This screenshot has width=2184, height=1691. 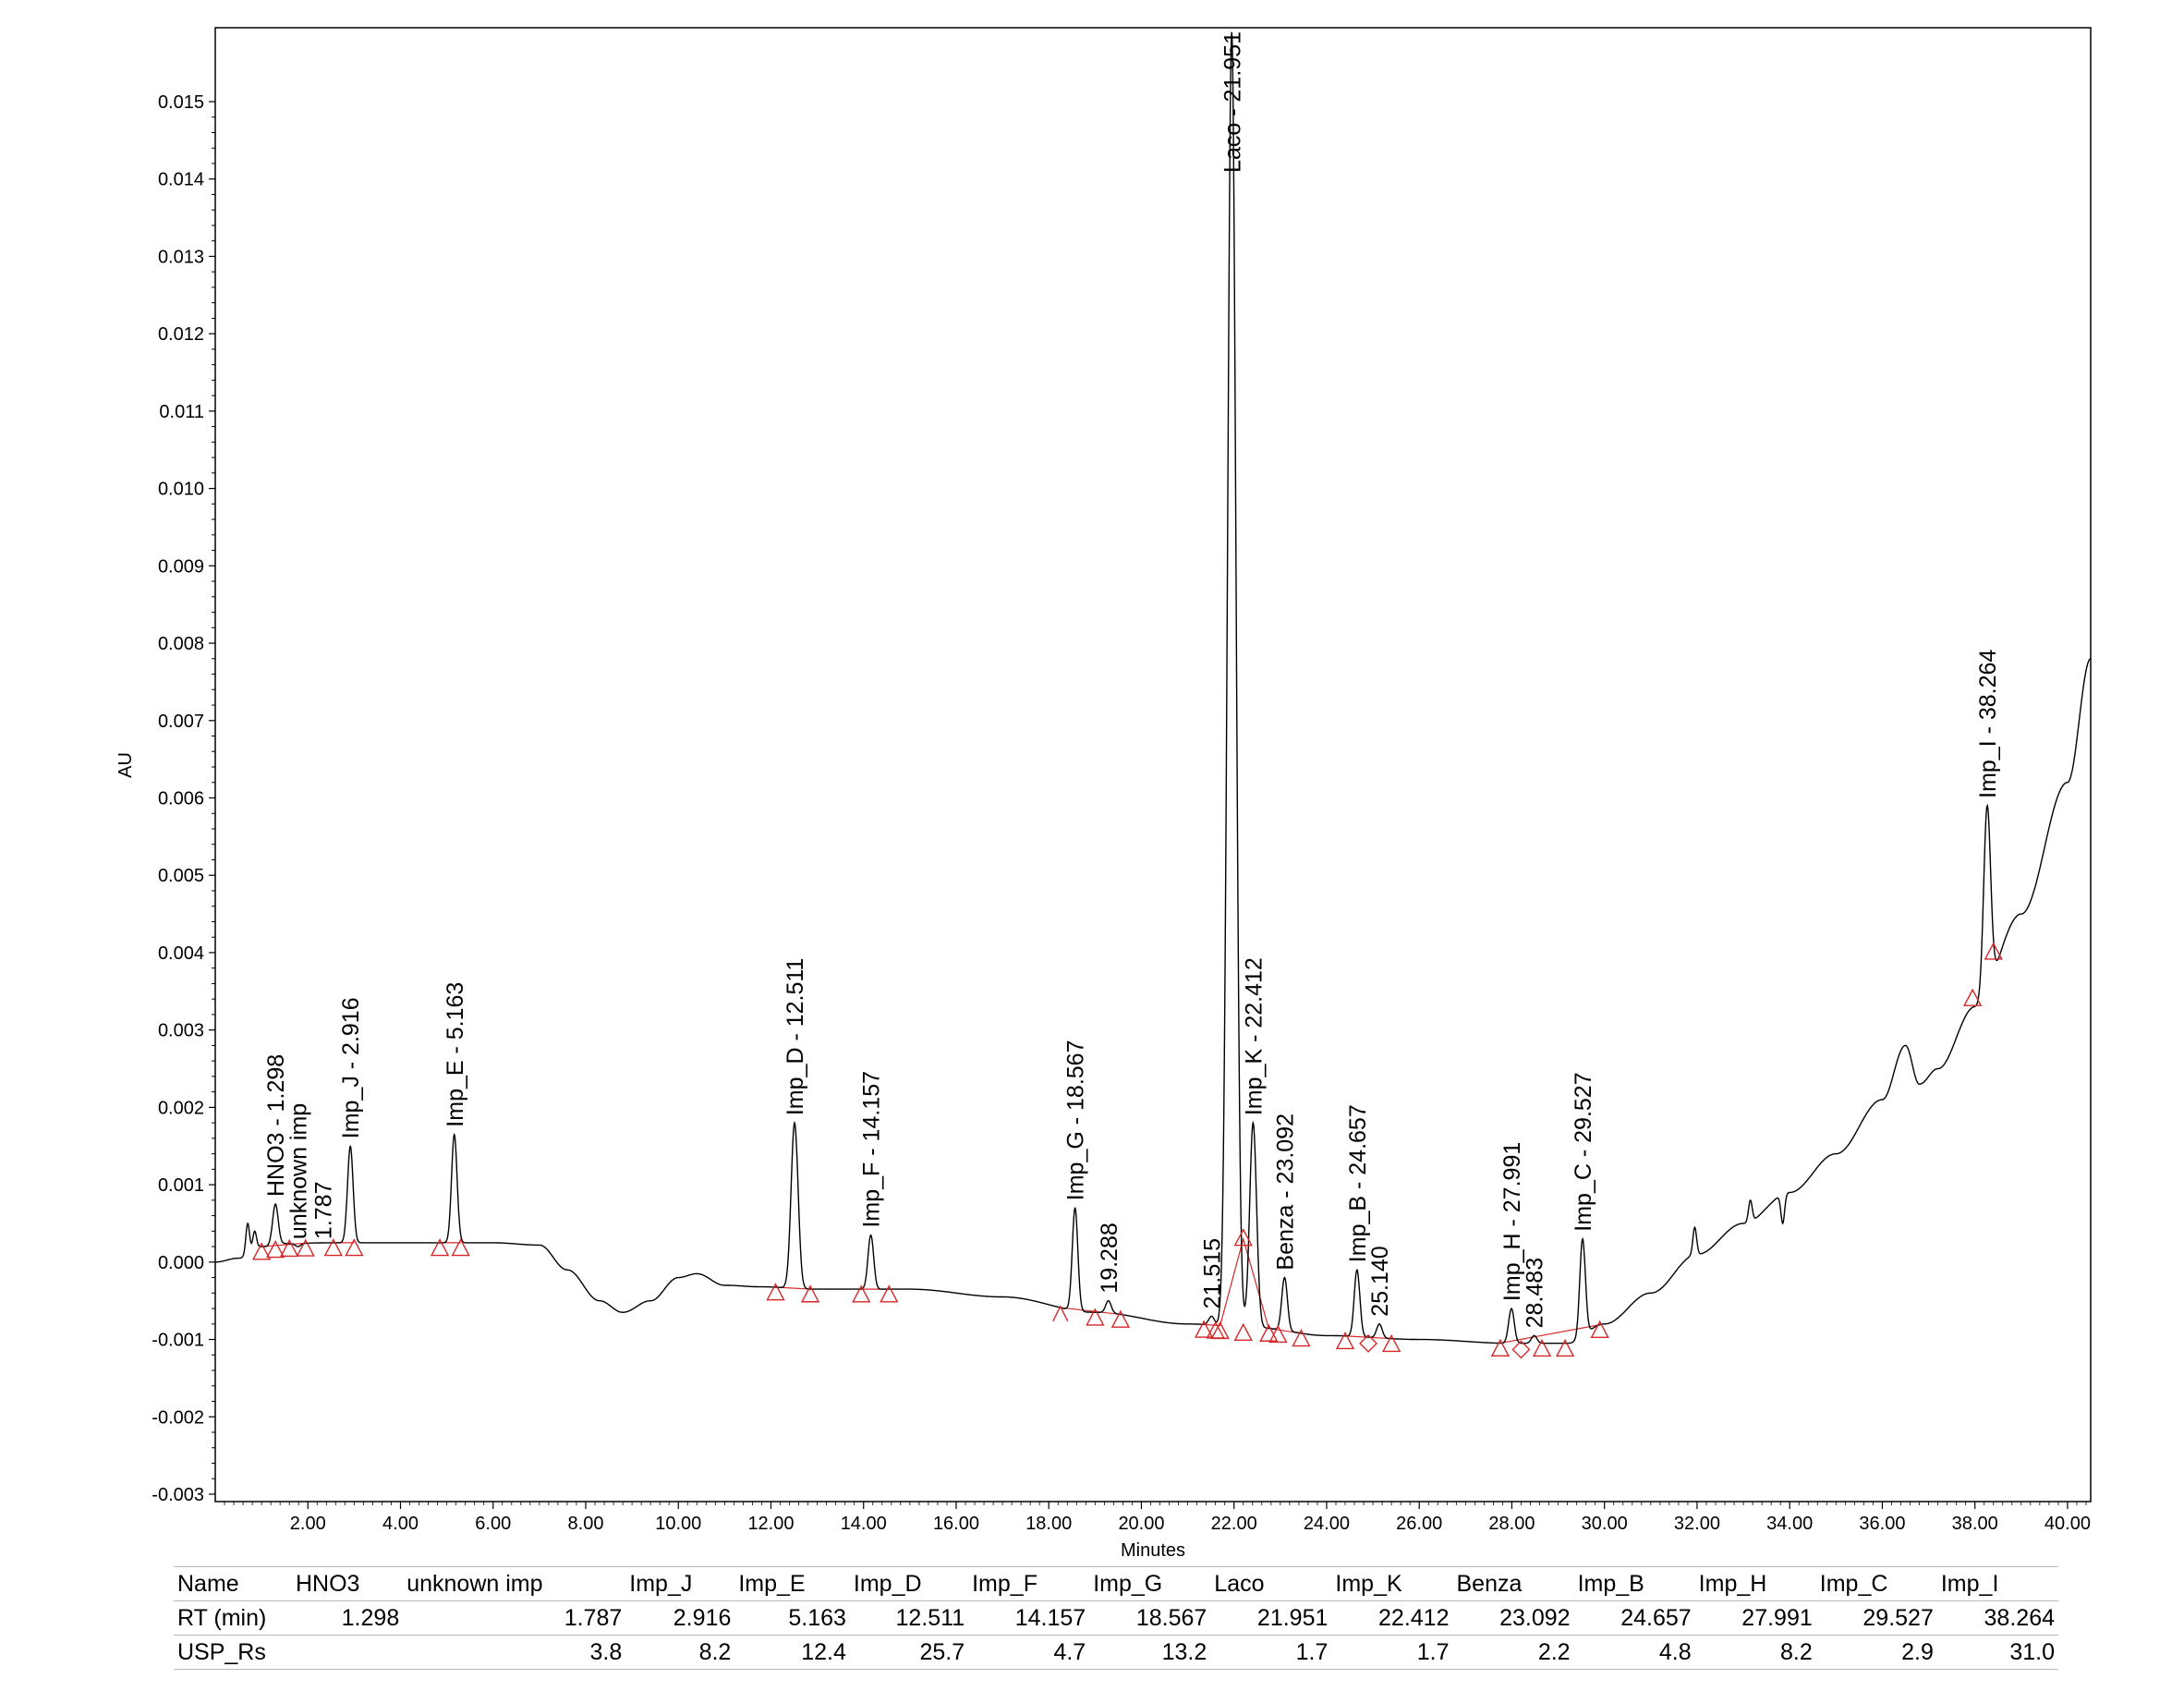 What do you see at coordinates (1535, 1293) in the screenshot?
I see `peak-label: 28.483` at bounding box center [1535, 1293].